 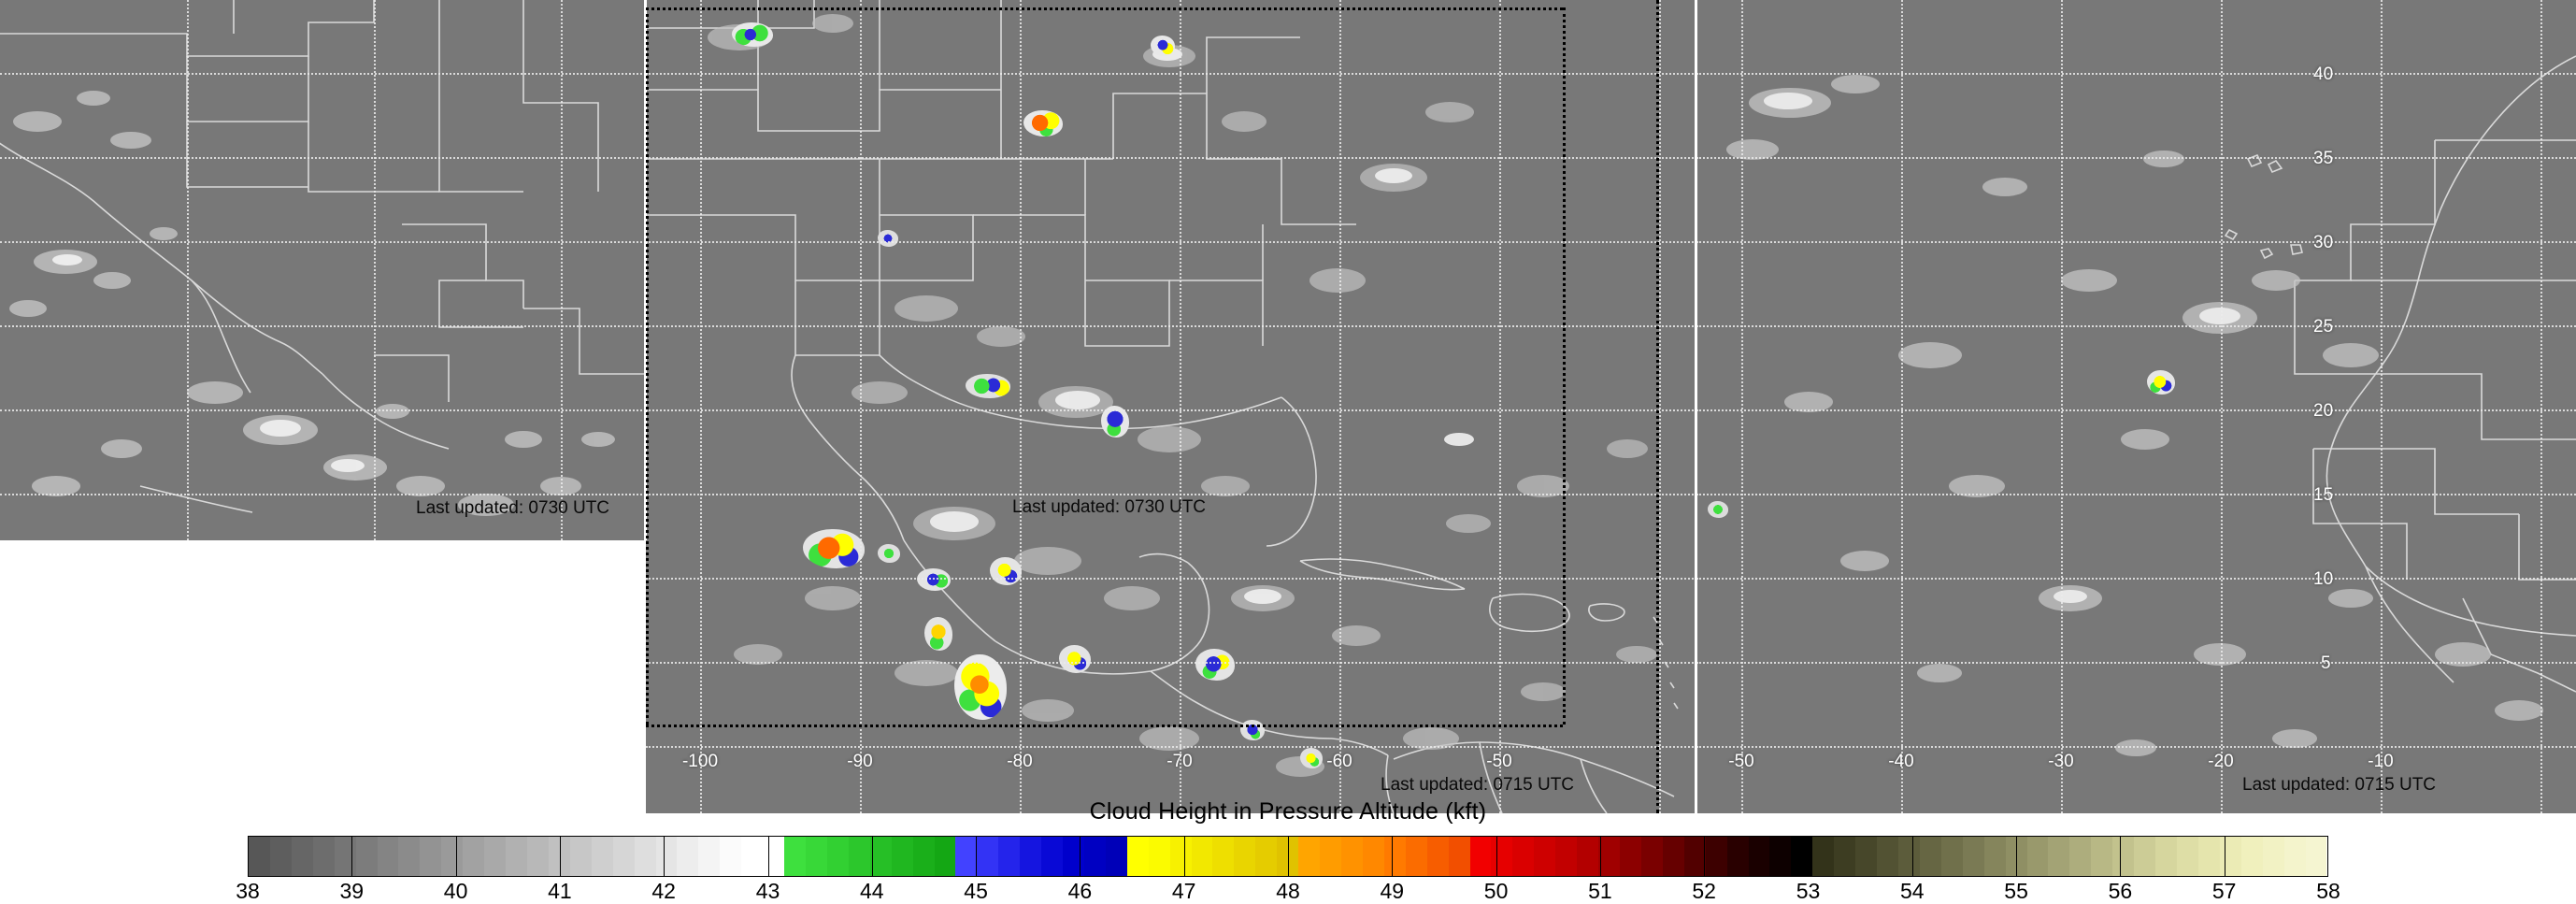 What do you see at coordinates (2221, 762) in the screenshot?
I see `lon-label: -20` at bounding box center [2221, 762].